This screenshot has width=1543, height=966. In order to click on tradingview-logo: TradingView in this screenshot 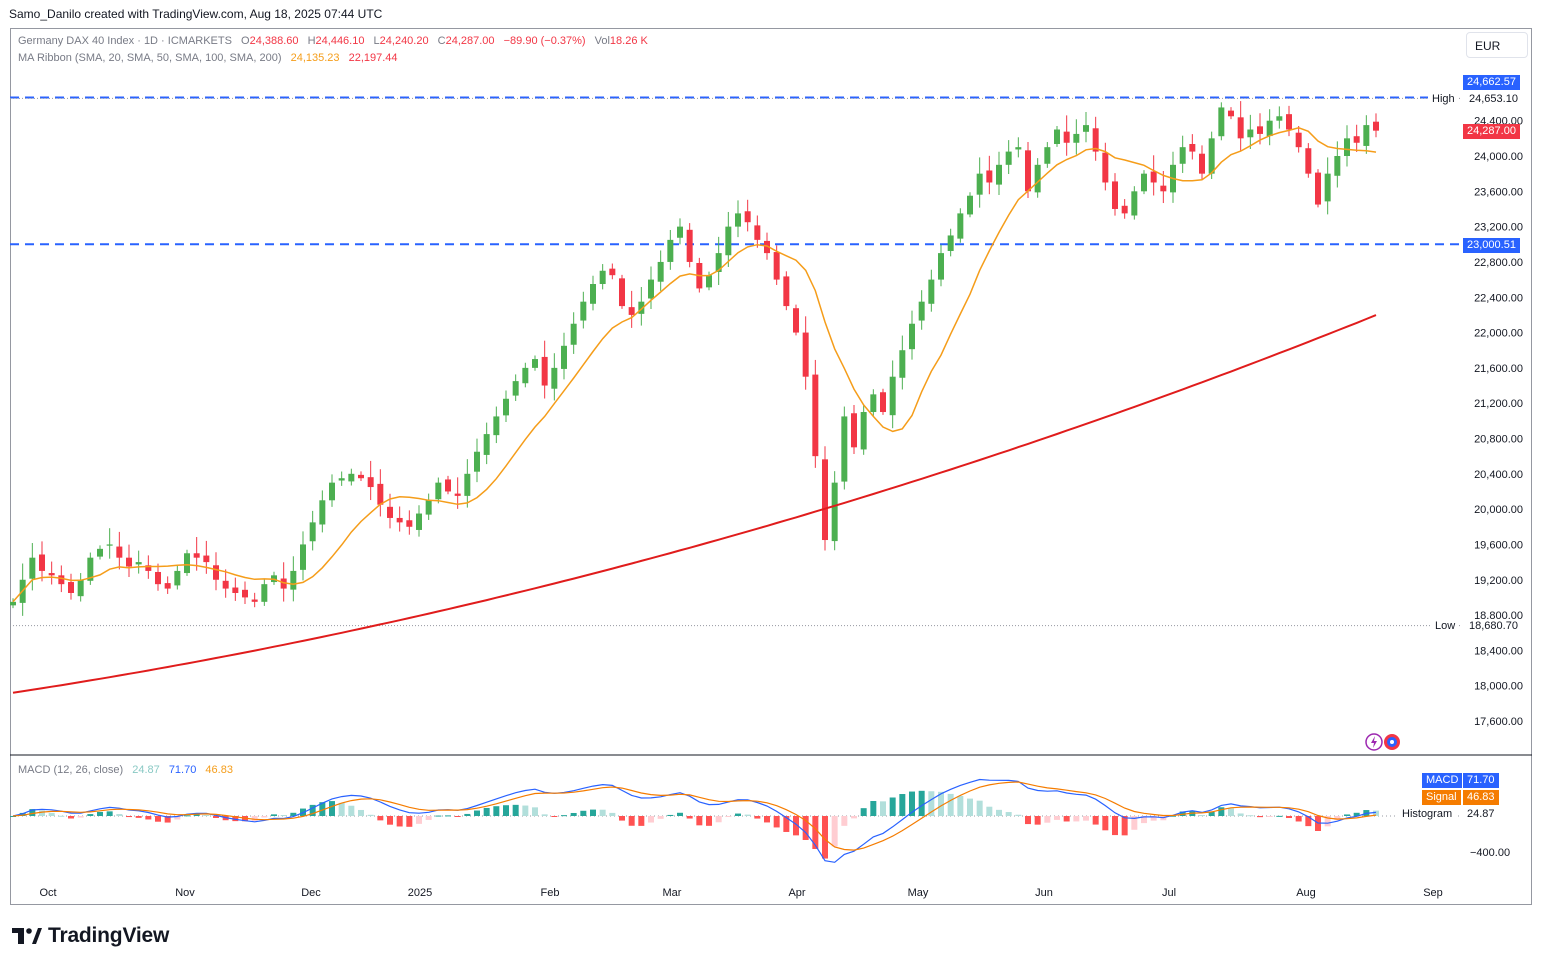, I will do `click(90, 936)`.